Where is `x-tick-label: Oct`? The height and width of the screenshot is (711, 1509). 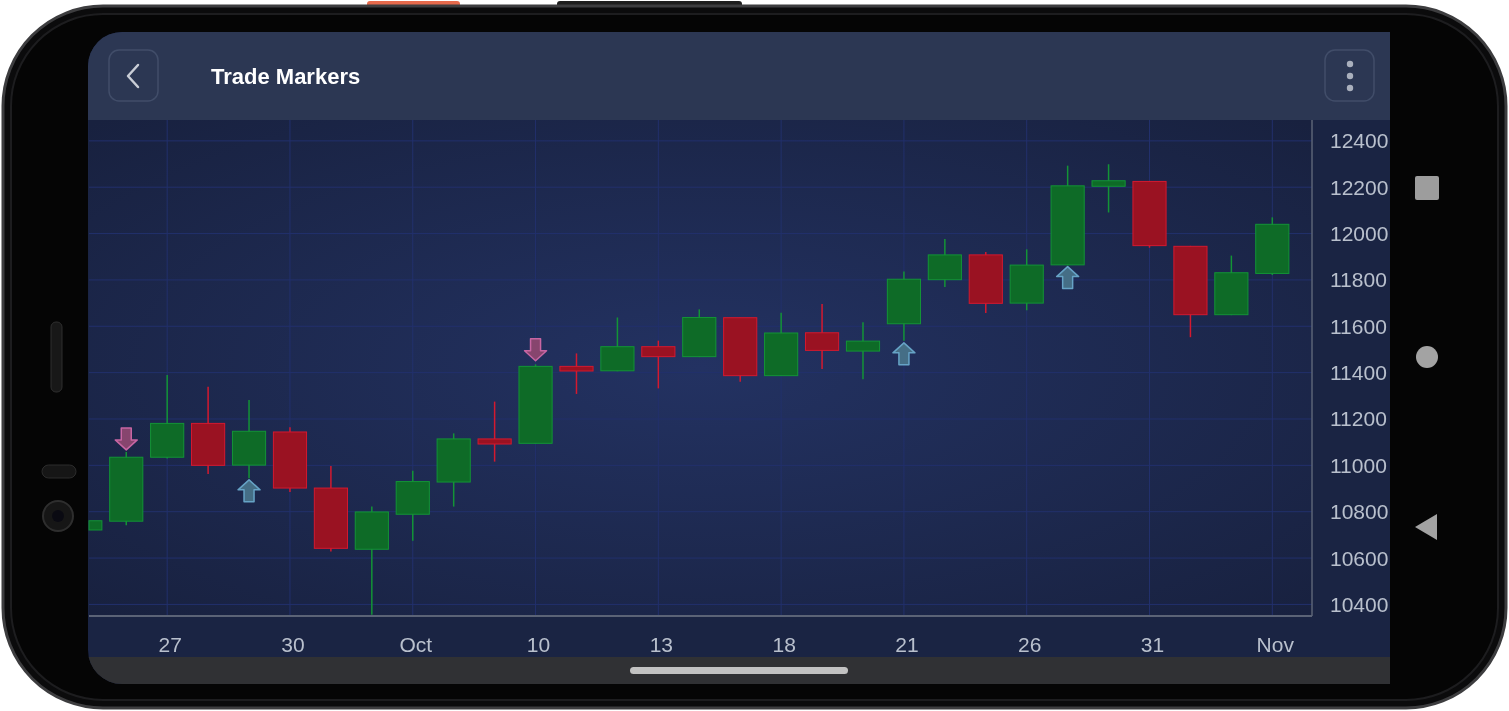 x-tick-label: Oct is located at coordinates (416, 644).